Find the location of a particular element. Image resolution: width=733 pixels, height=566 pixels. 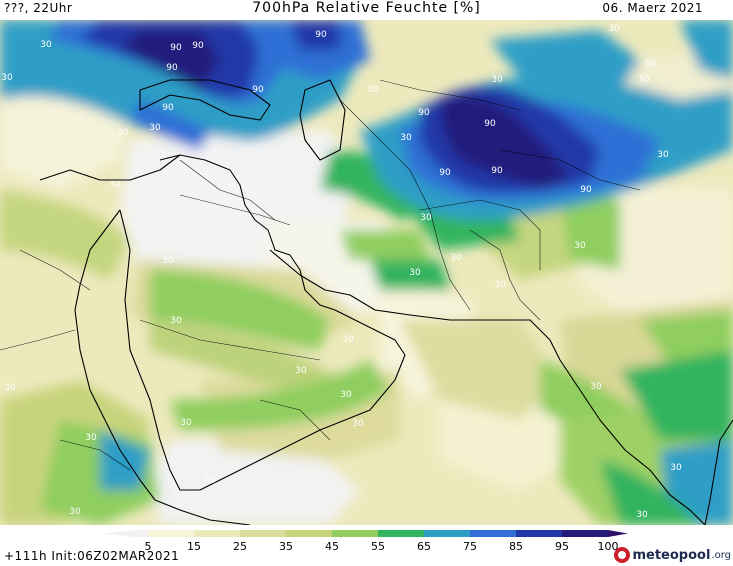

meteopool-logo: meteopool .org is located at coordinates (672, 555).